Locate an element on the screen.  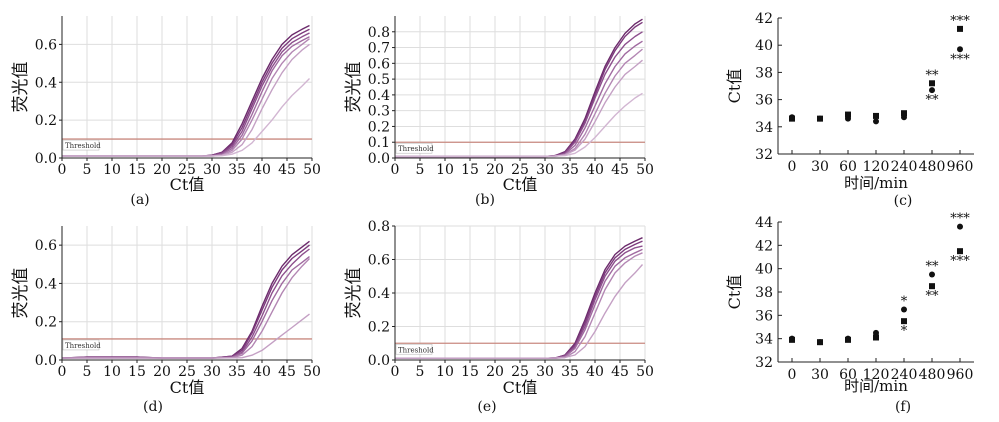
panel-caption: (c) is located at coordinates (903, 201).